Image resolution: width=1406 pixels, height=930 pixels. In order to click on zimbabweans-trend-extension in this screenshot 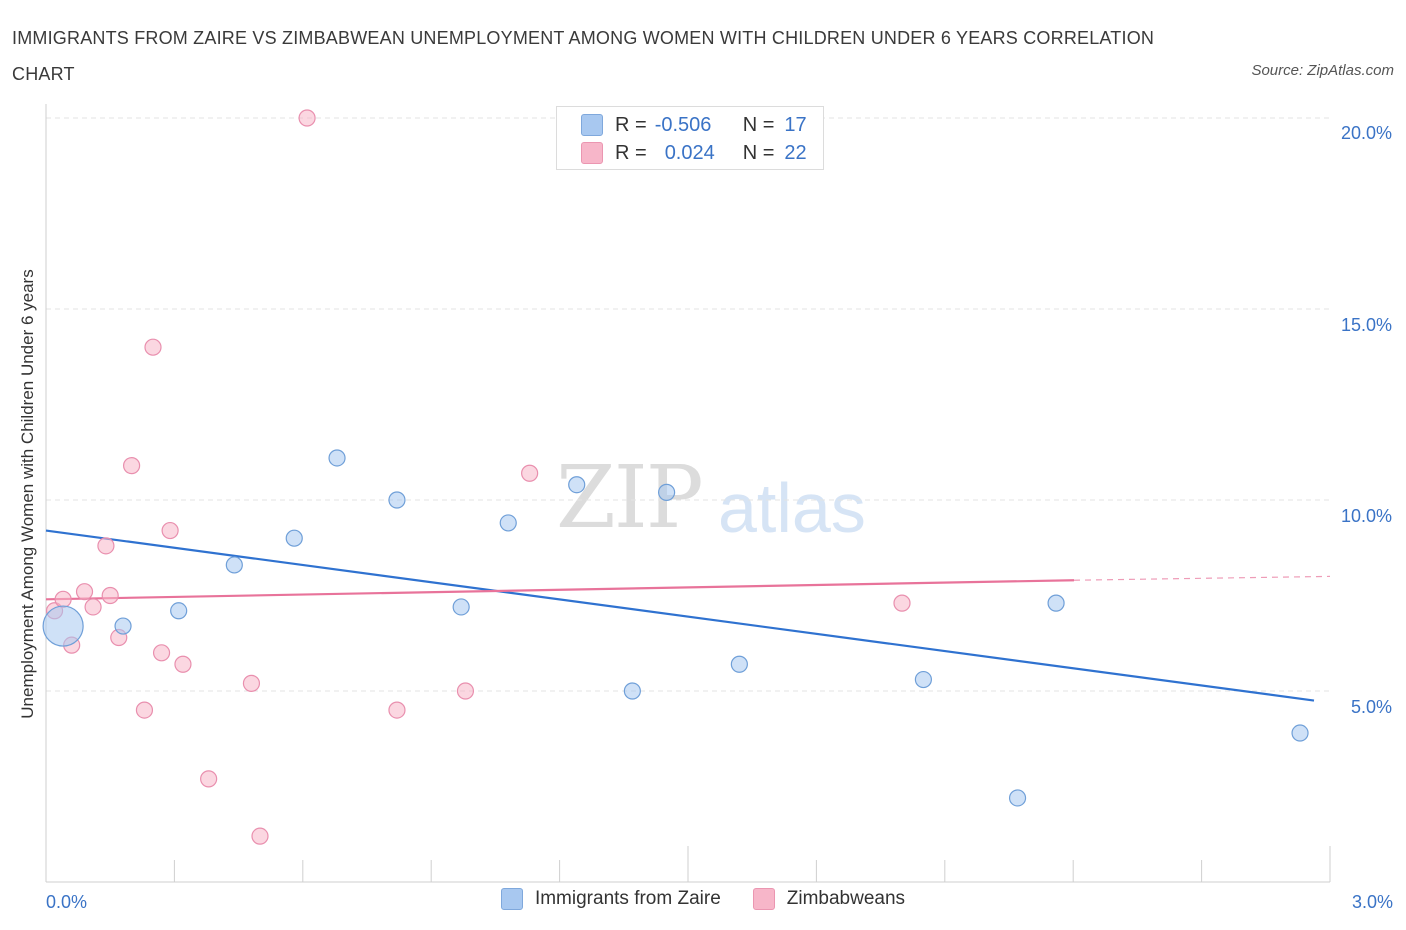, I will do `click(1202, 578)`.